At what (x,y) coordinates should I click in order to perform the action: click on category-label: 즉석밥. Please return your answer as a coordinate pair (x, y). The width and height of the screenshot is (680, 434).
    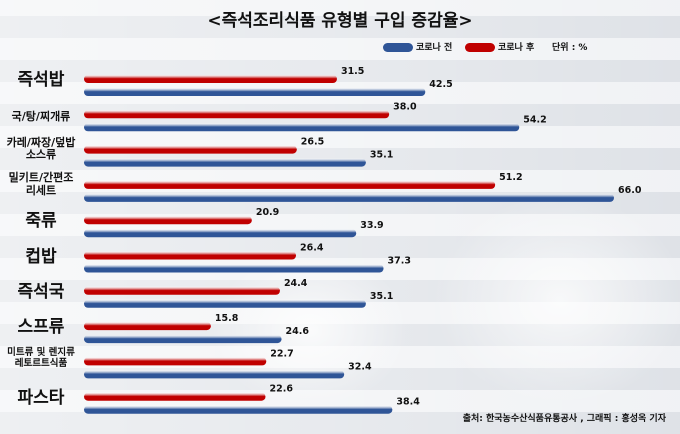
    Looking at the image, I should click on (41, 80).